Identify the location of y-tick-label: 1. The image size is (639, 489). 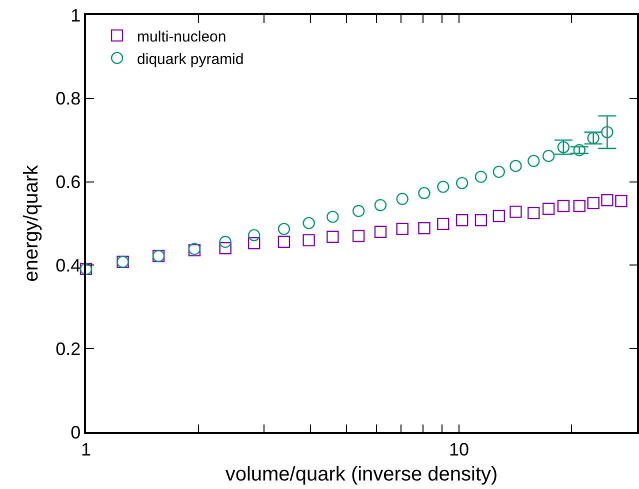
(75, 15).